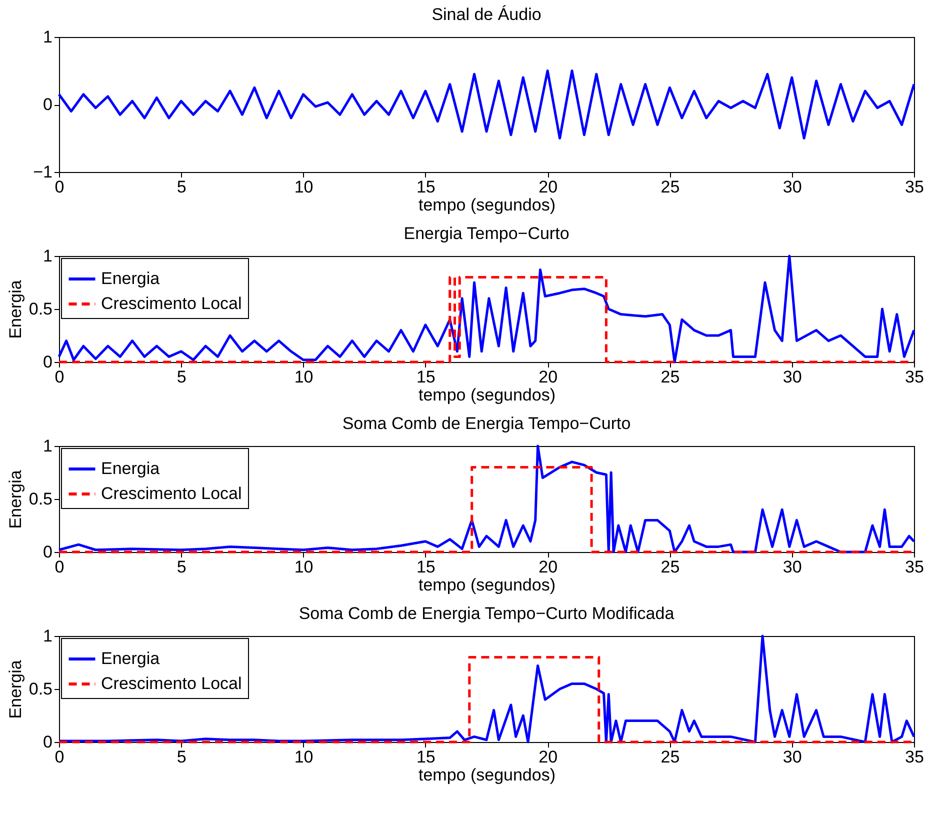 This screenshot has width=948, height=814. What do you see at coordinates (486, 613) in the screenshot?
I see `chart-title: Soma Comb de Energia Tempo−Curto Modificada` at bounding box center [486, 613].